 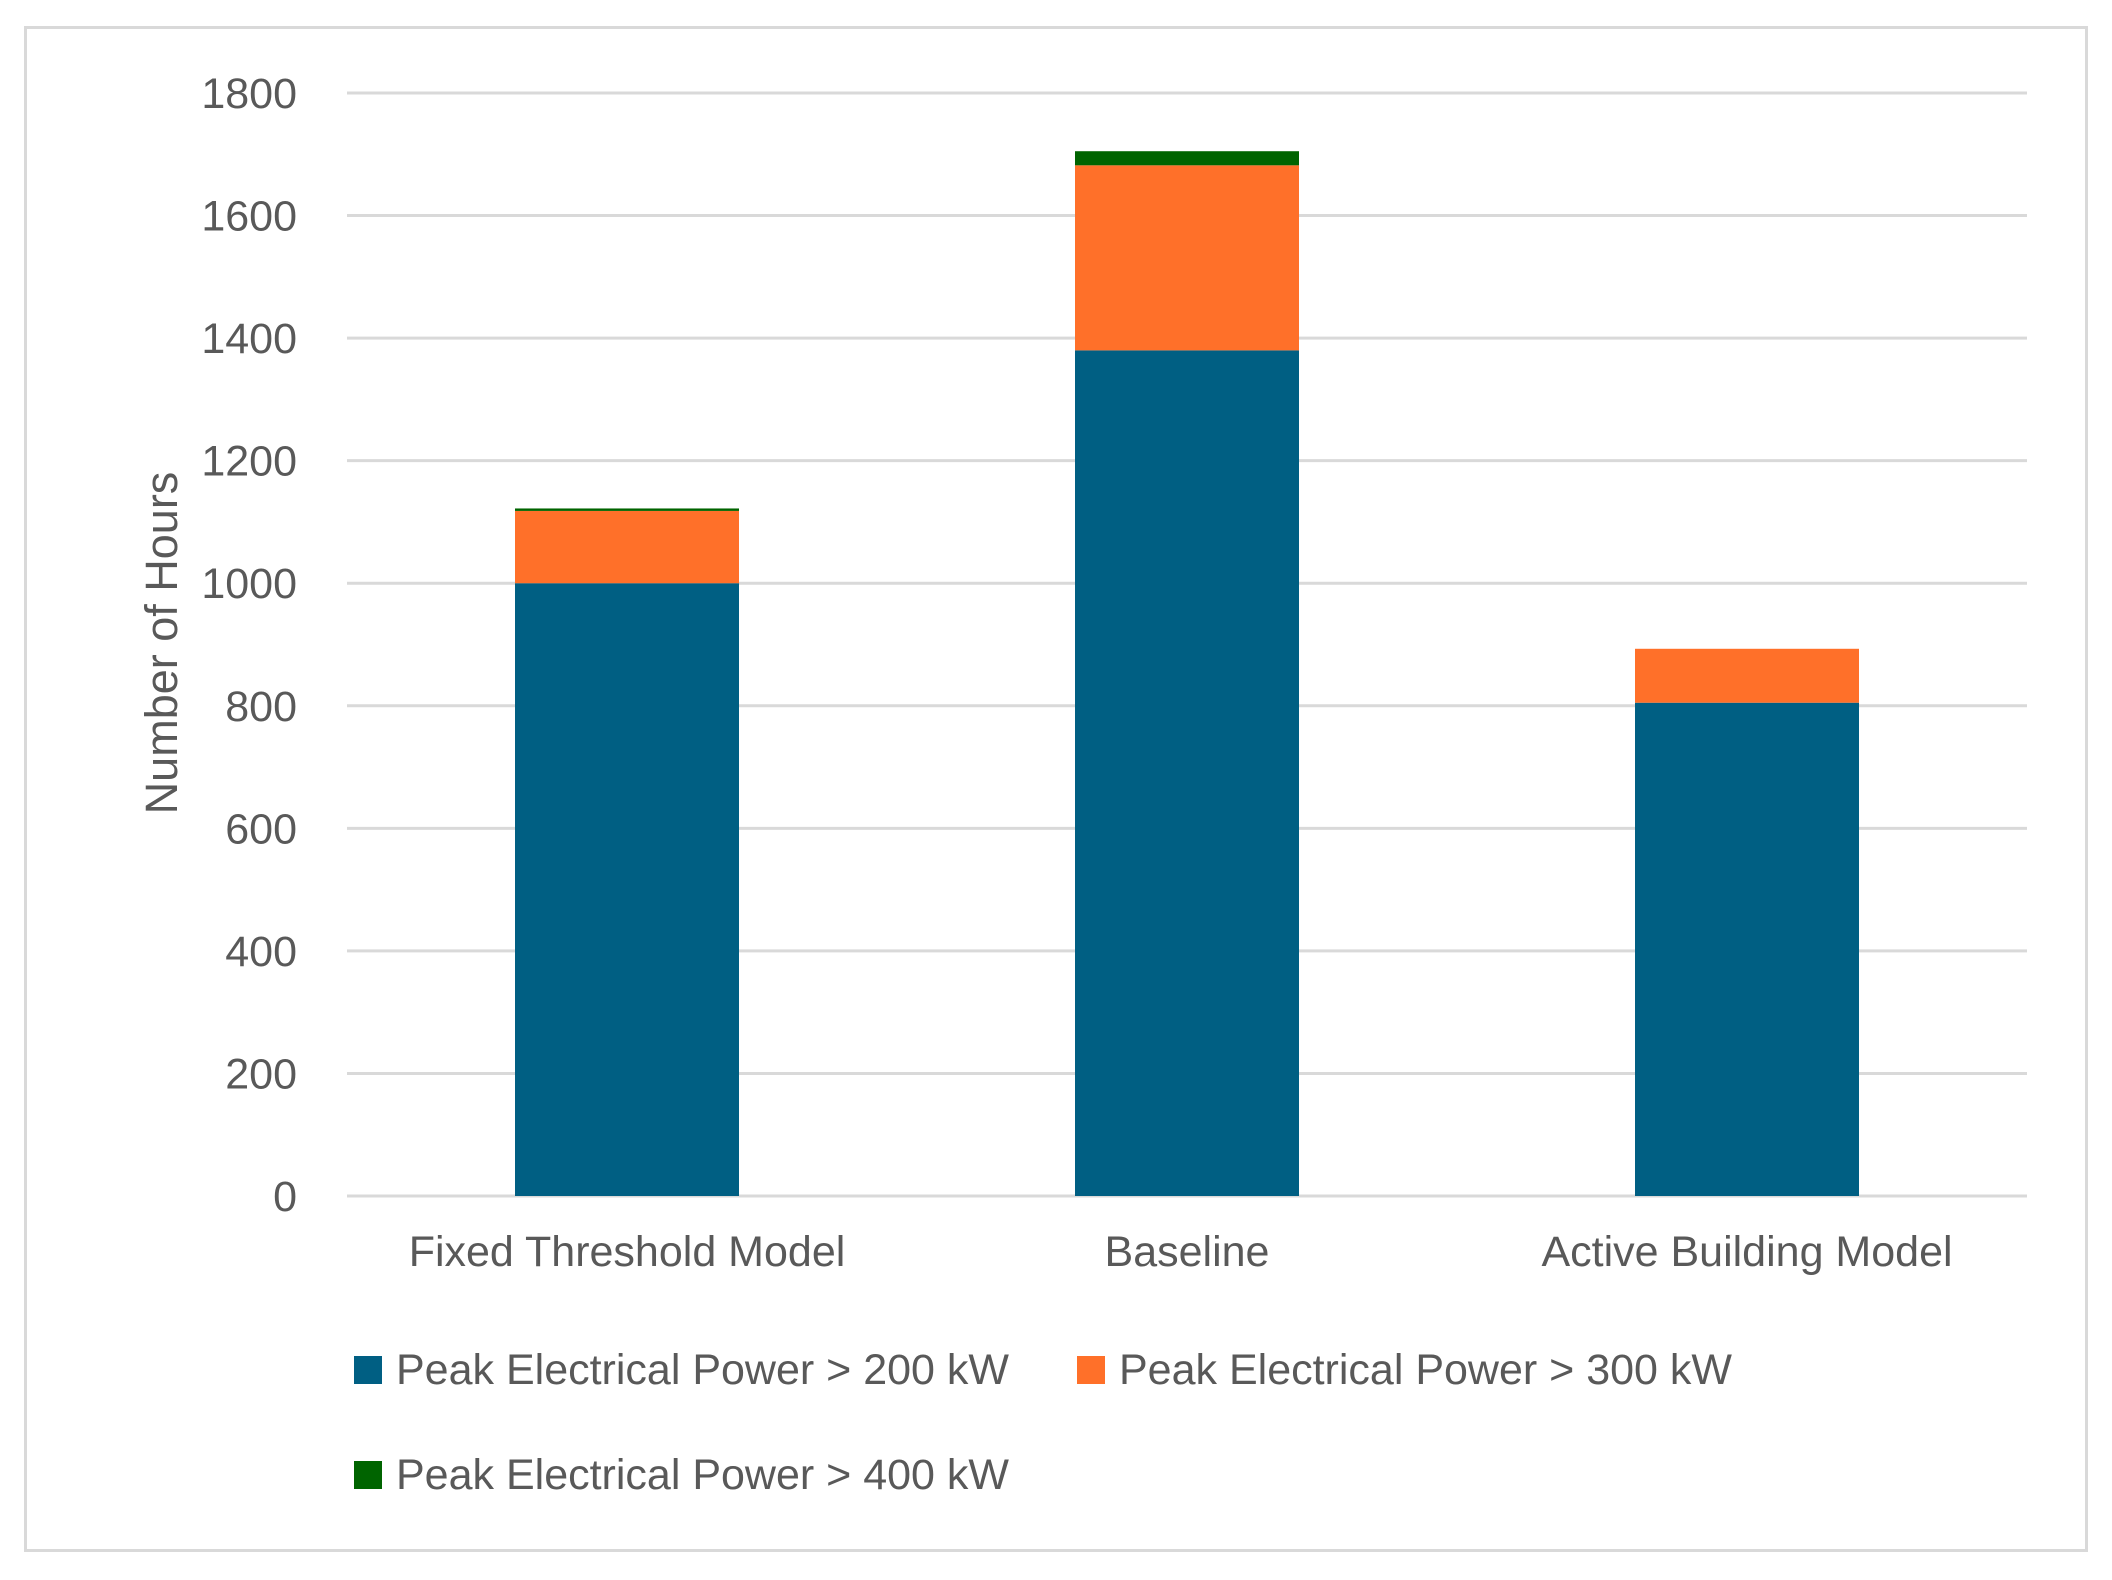 I want to click on bar-fixed-threshold-model-peak-electrical-power-300-kw, so click(x=627, y=547).